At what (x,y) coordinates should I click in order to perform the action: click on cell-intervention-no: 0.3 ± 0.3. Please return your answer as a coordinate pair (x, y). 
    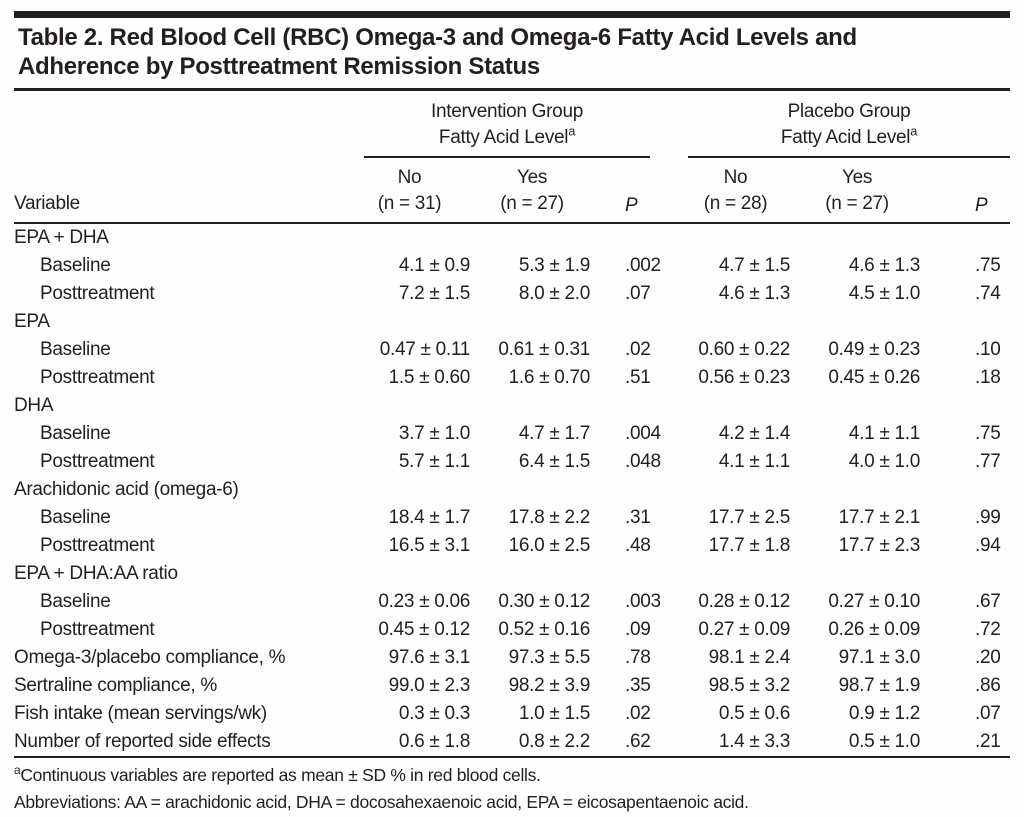
    Looking at the image, I should click on (434, 713).